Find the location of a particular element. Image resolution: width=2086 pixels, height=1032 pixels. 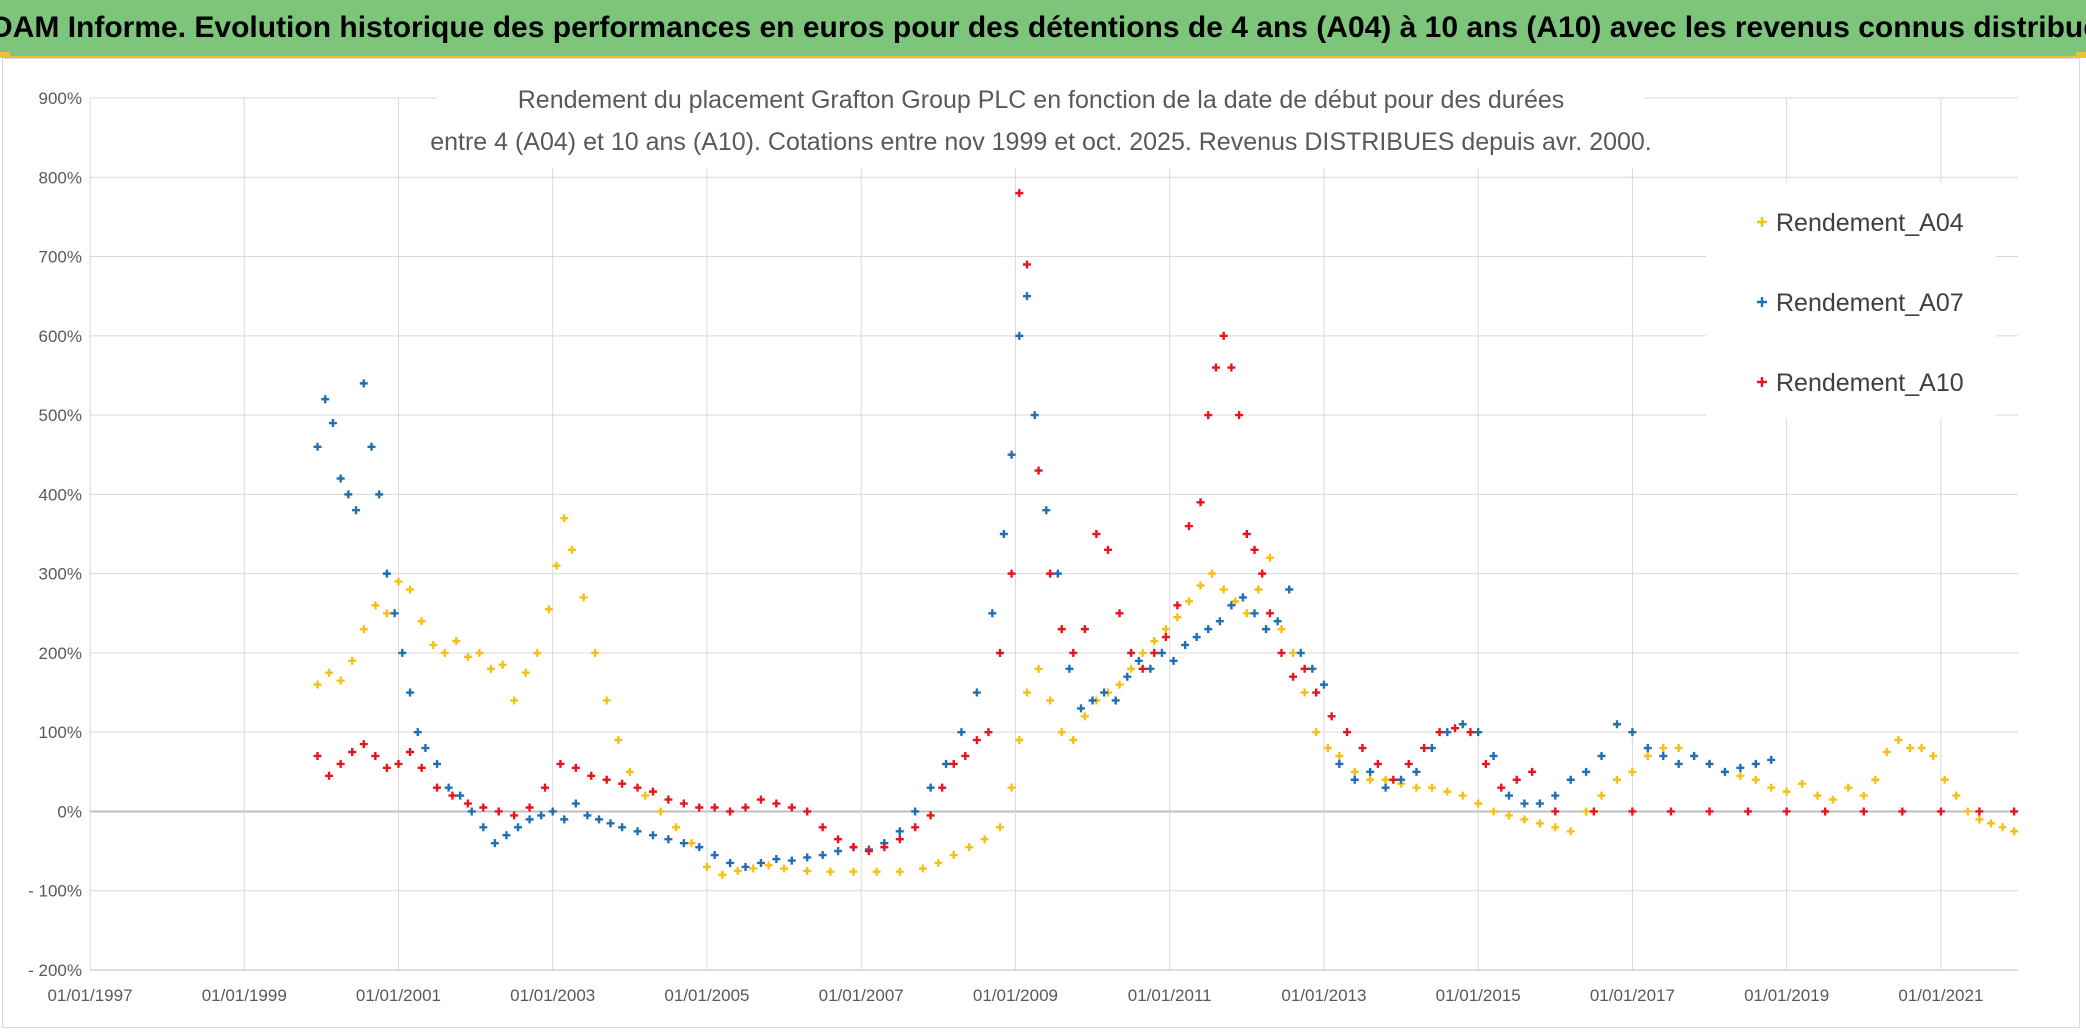

legend: Rendement_A04 Rendement_A07 Rendement_A10 is located at coordinates (1860, 303).